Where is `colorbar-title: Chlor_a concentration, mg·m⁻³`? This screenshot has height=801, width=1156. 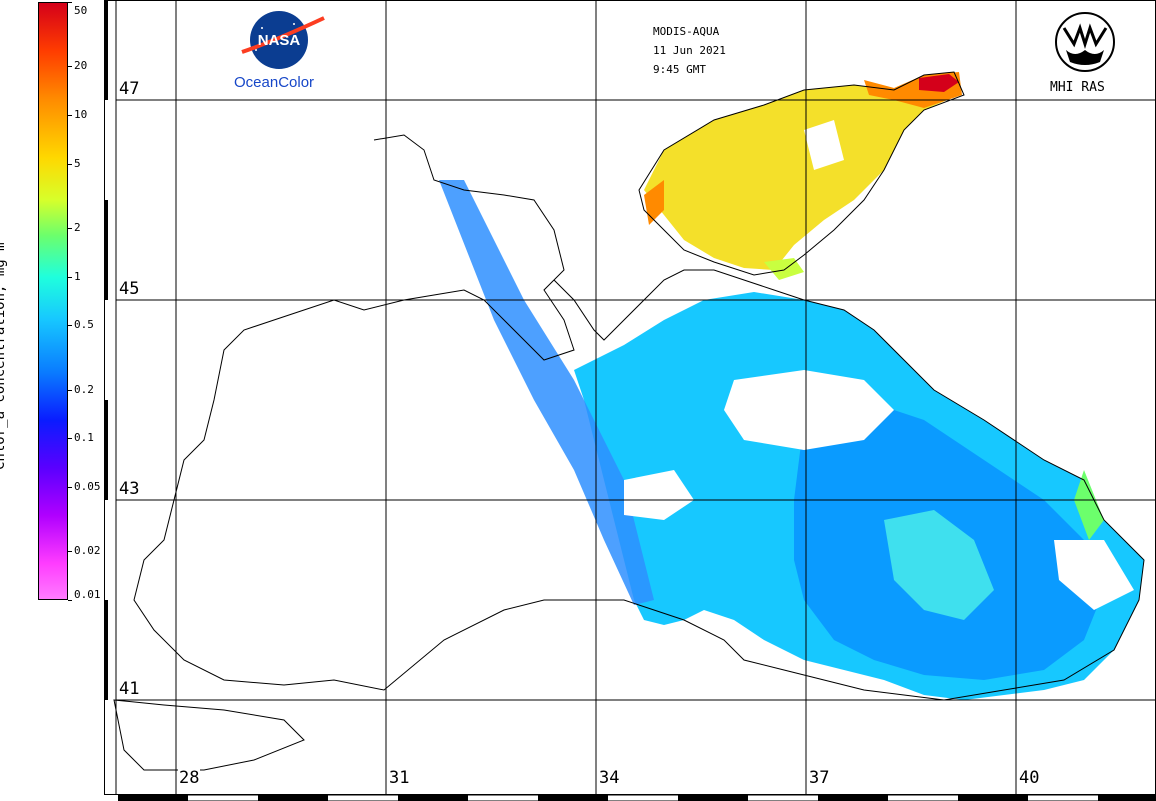
colorbar-title: Chlor_a concentration, mg·m⁻³ is located at coordinates (4, 347).